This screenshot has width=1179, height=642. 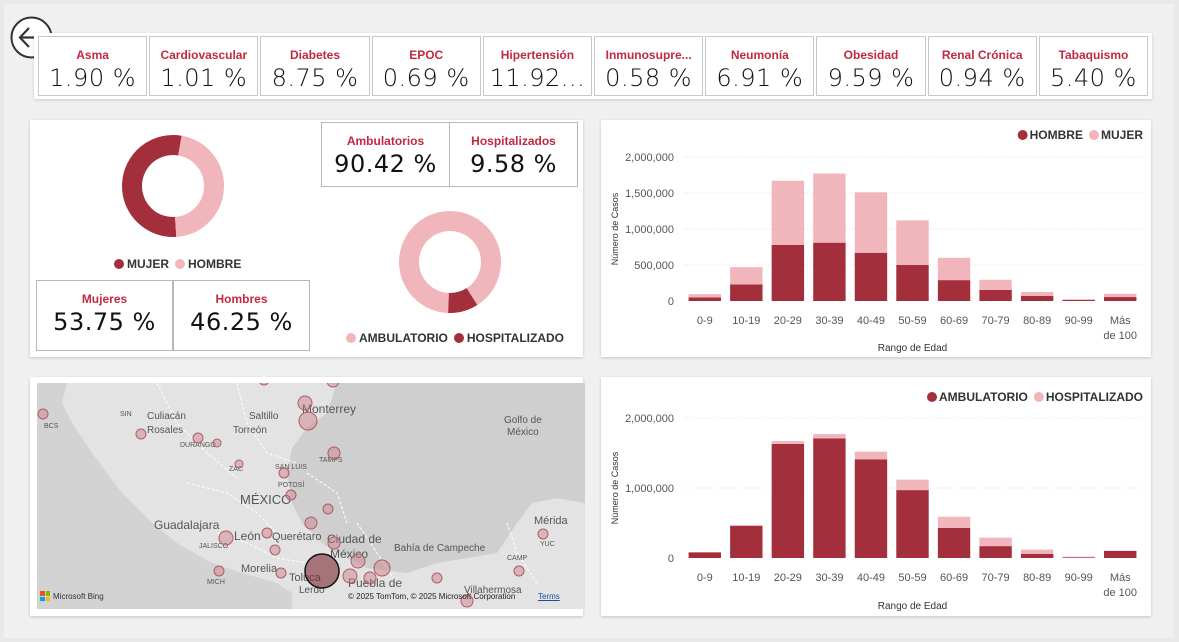 I want to click on map-terms-link: Terms, so click(x=549, y=596).